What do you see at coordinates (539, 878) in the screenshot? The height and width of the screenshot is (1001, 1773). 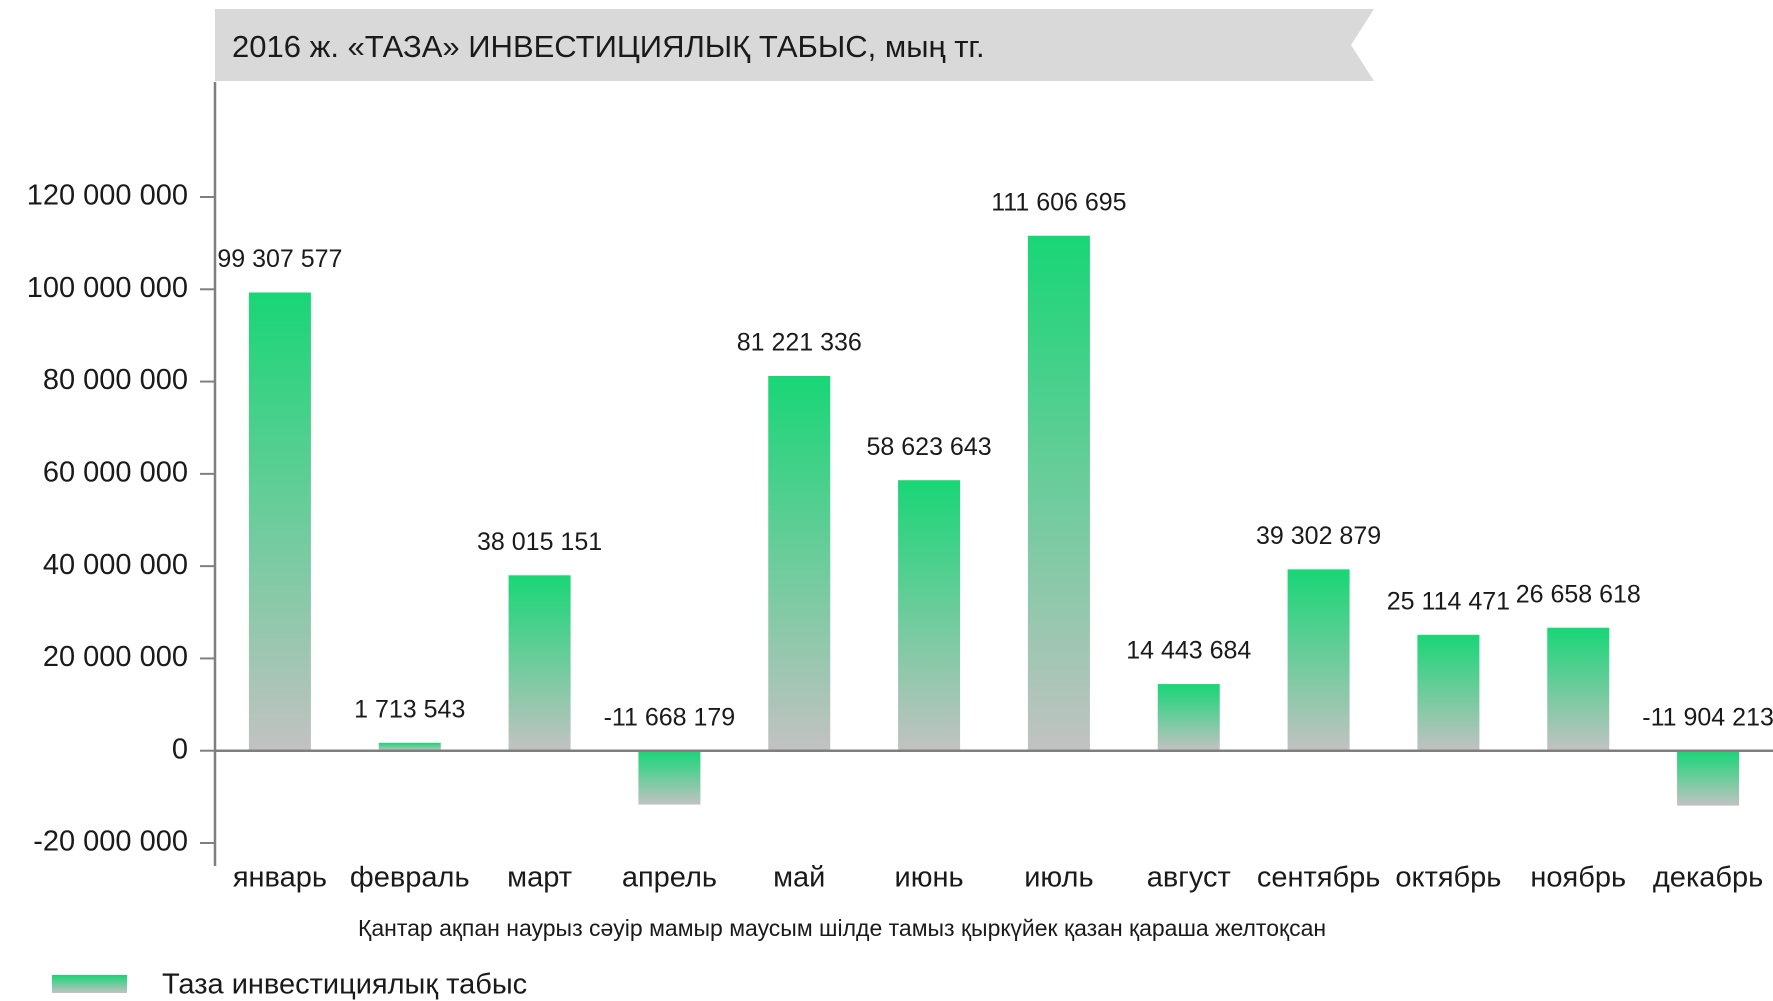 I see `x-tick-label: март` at bounding box center [539, 878].